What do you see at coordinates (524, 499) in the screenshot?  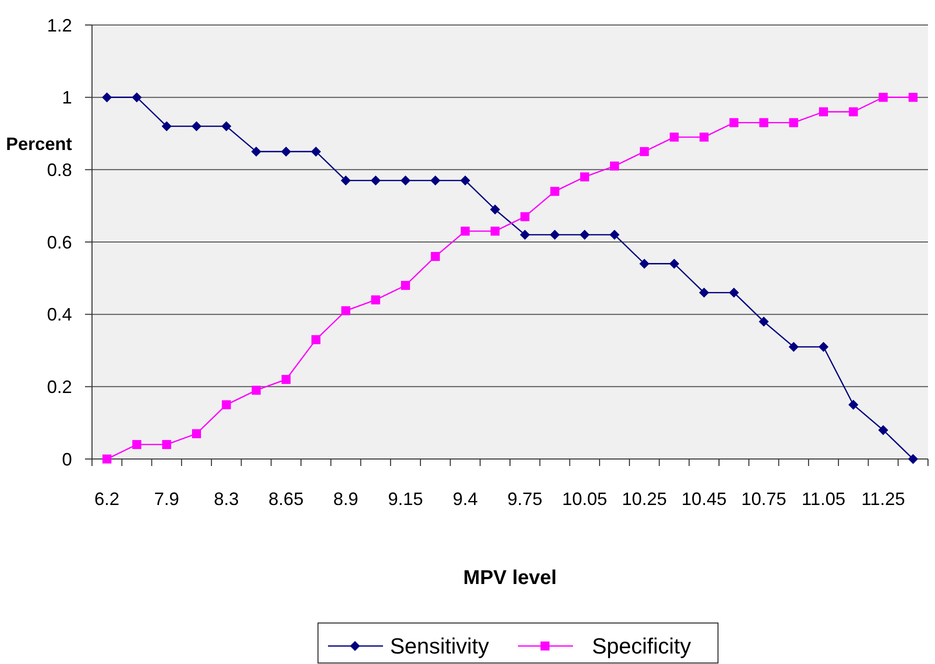 I see `x-tick-label: 9.75` at bounding box center [524, 499].